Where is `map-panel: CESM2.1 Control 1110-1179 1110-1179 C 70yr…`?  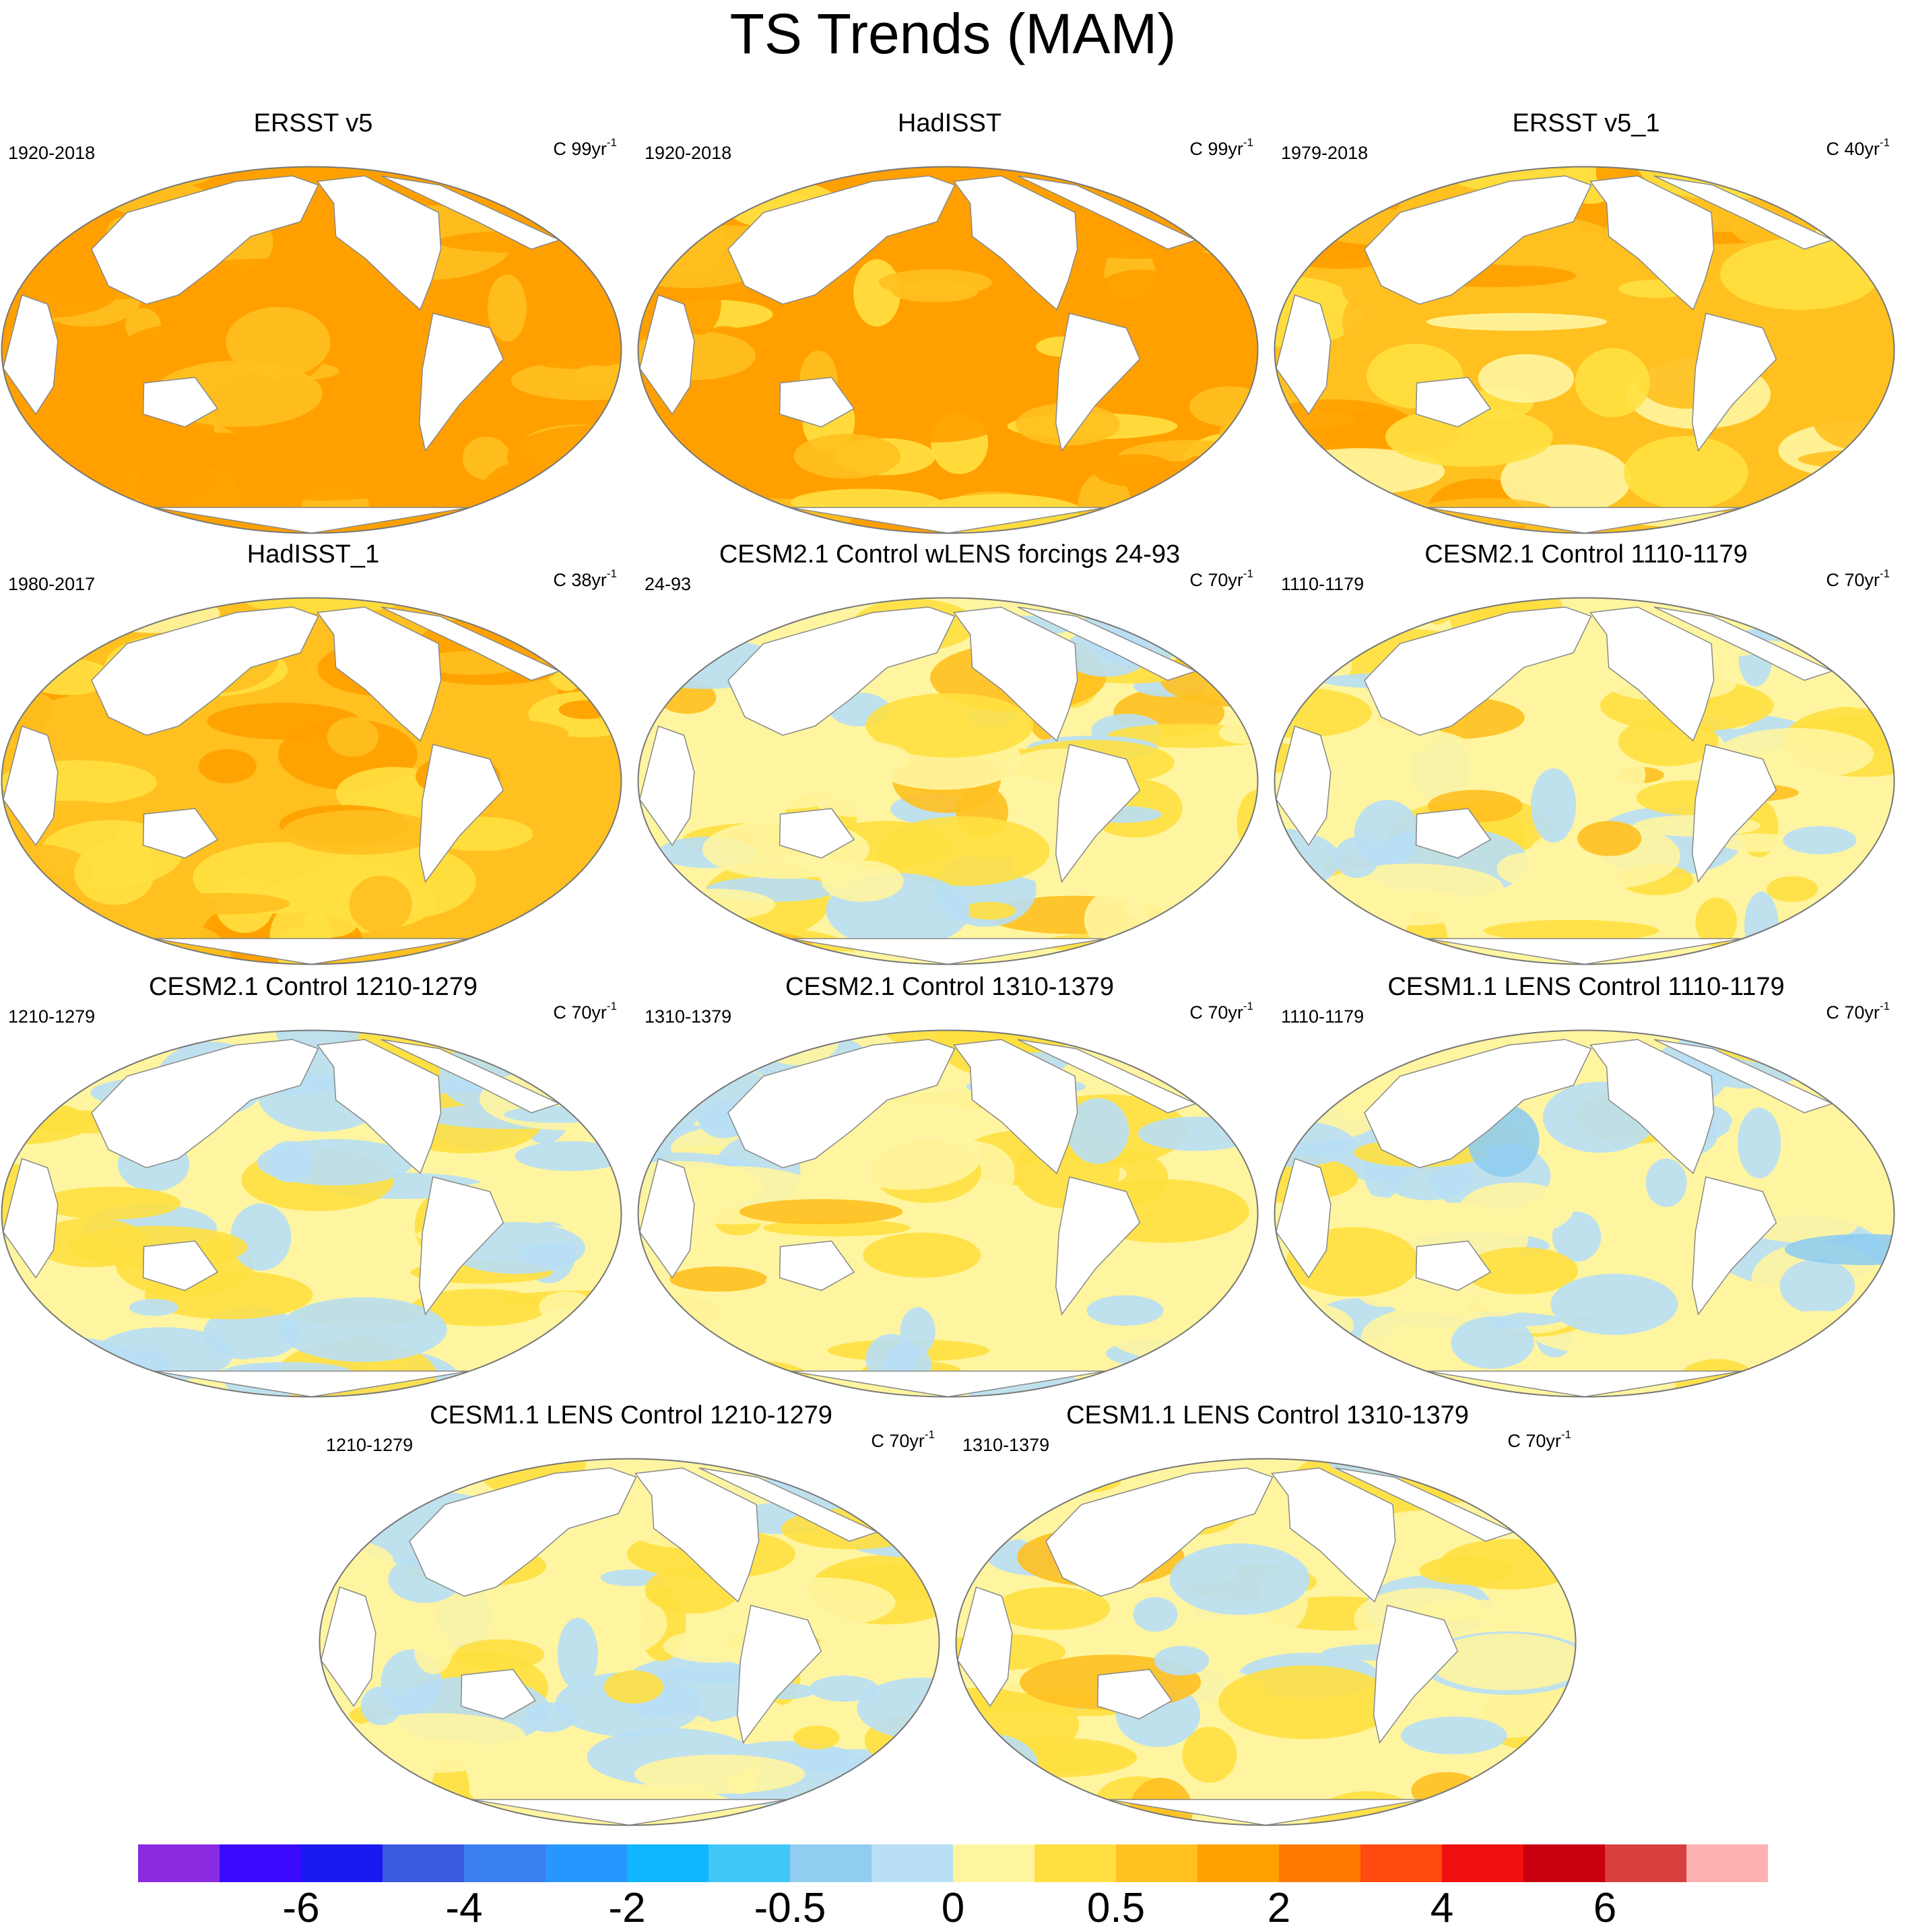
map-panel: CESM2.1 Control 1110-1179 1110-1179 C 70yr… is located at coordinates (1586, 753).